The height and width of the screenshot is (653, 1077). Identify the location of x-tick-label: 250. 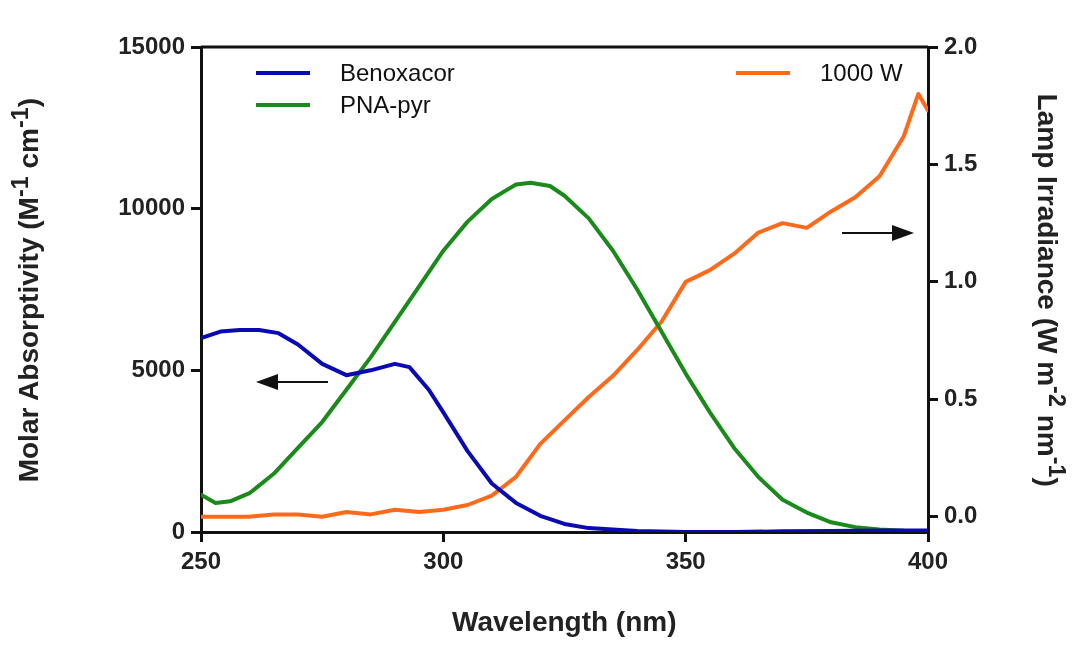
(201, 561).